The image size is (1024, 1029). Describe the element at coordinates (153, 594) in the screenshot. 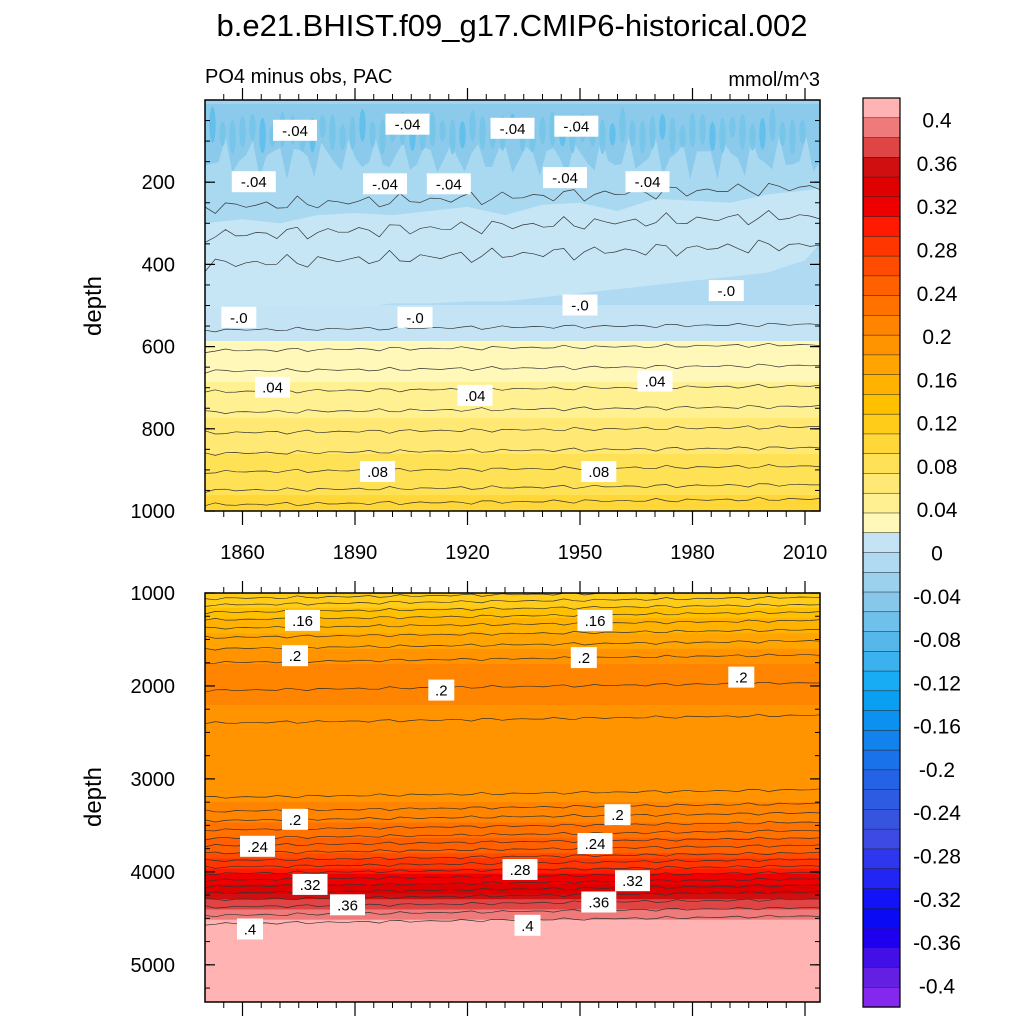

I see `y-tick-label: 1000` at that location.